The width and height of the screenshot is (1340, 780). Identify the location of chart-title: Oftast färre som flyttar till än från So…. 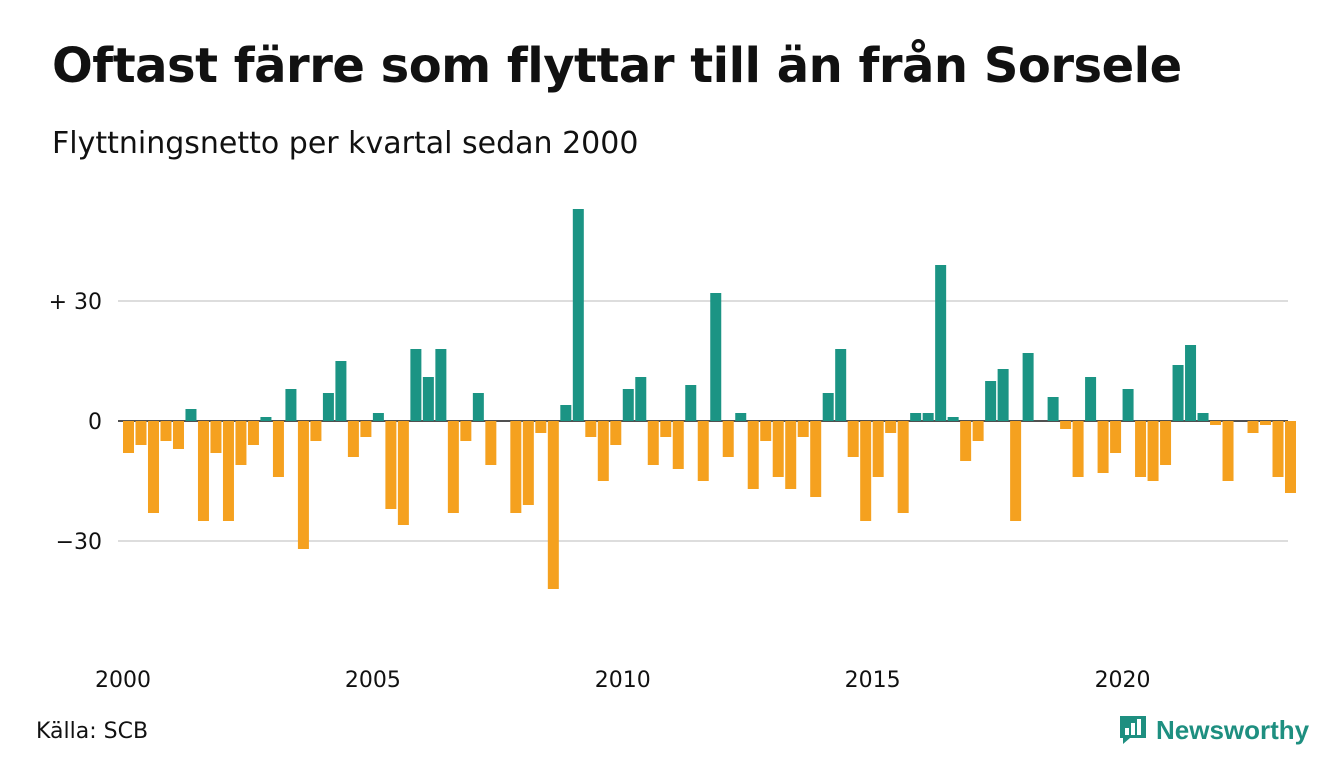
(617, 66).